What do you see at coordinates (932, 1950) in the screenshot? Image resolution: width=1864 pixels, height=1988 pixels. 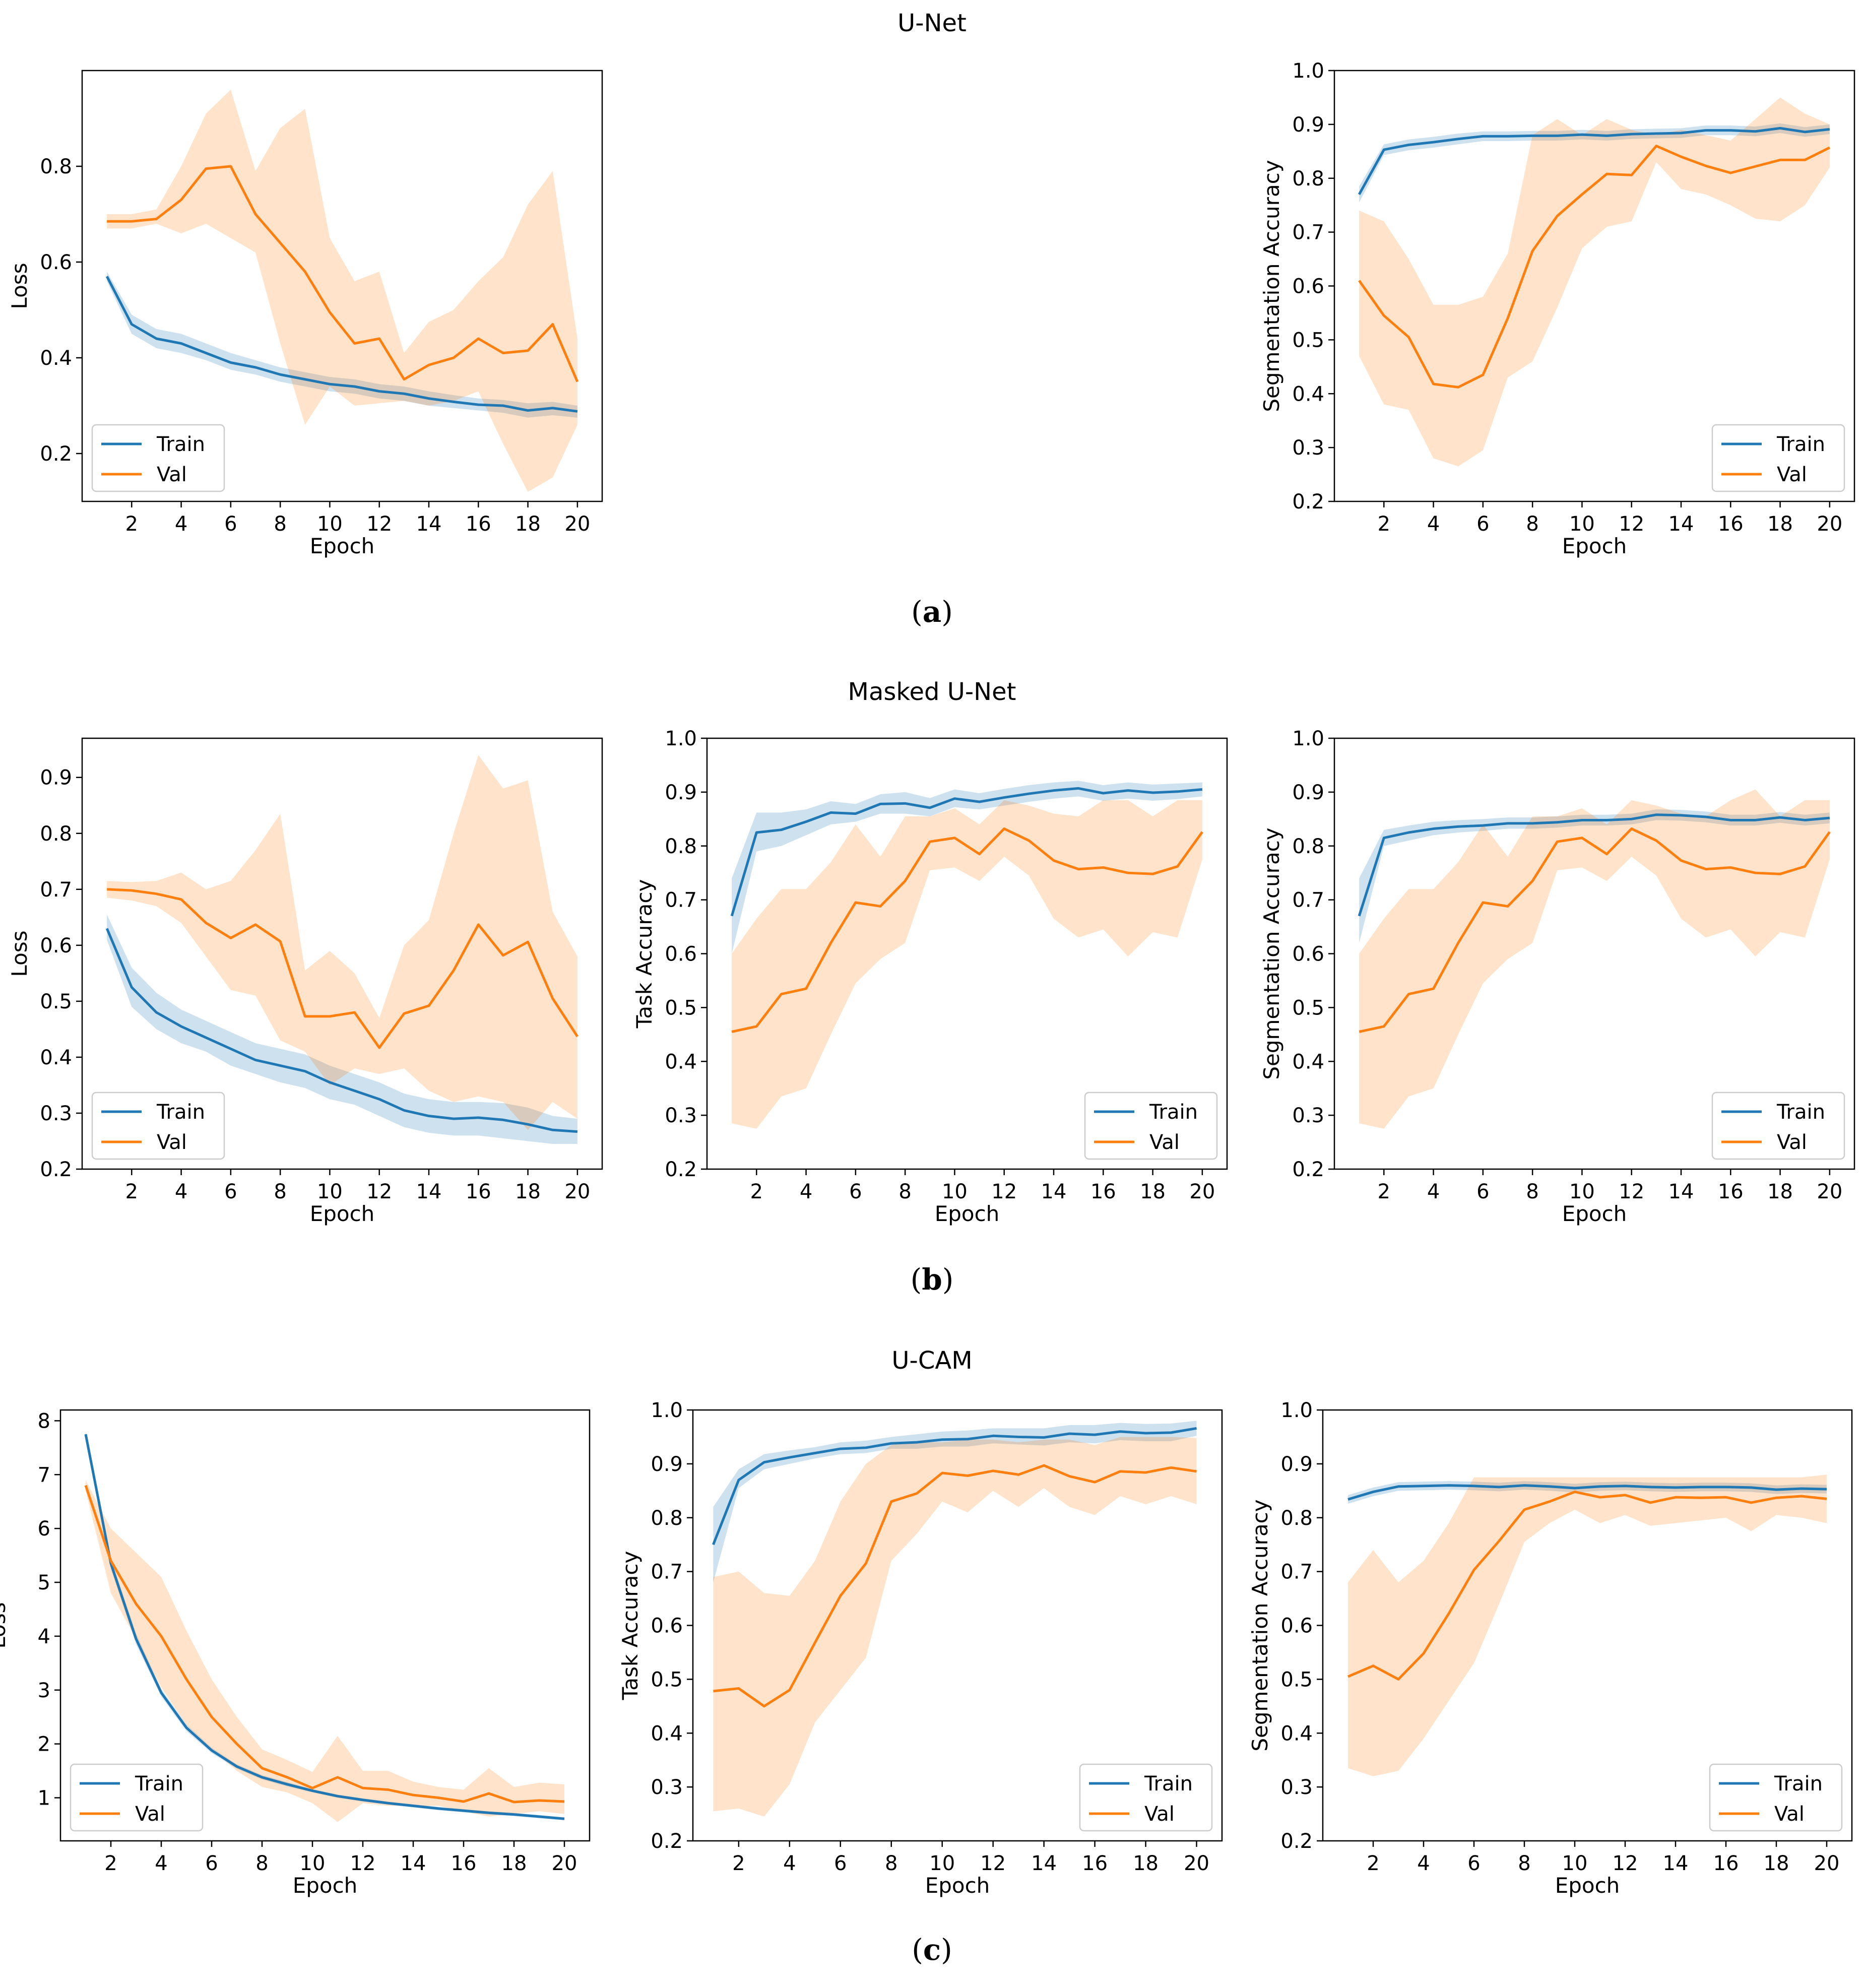 I see `caption-c-label: c` at bounding box center [932, 1950].